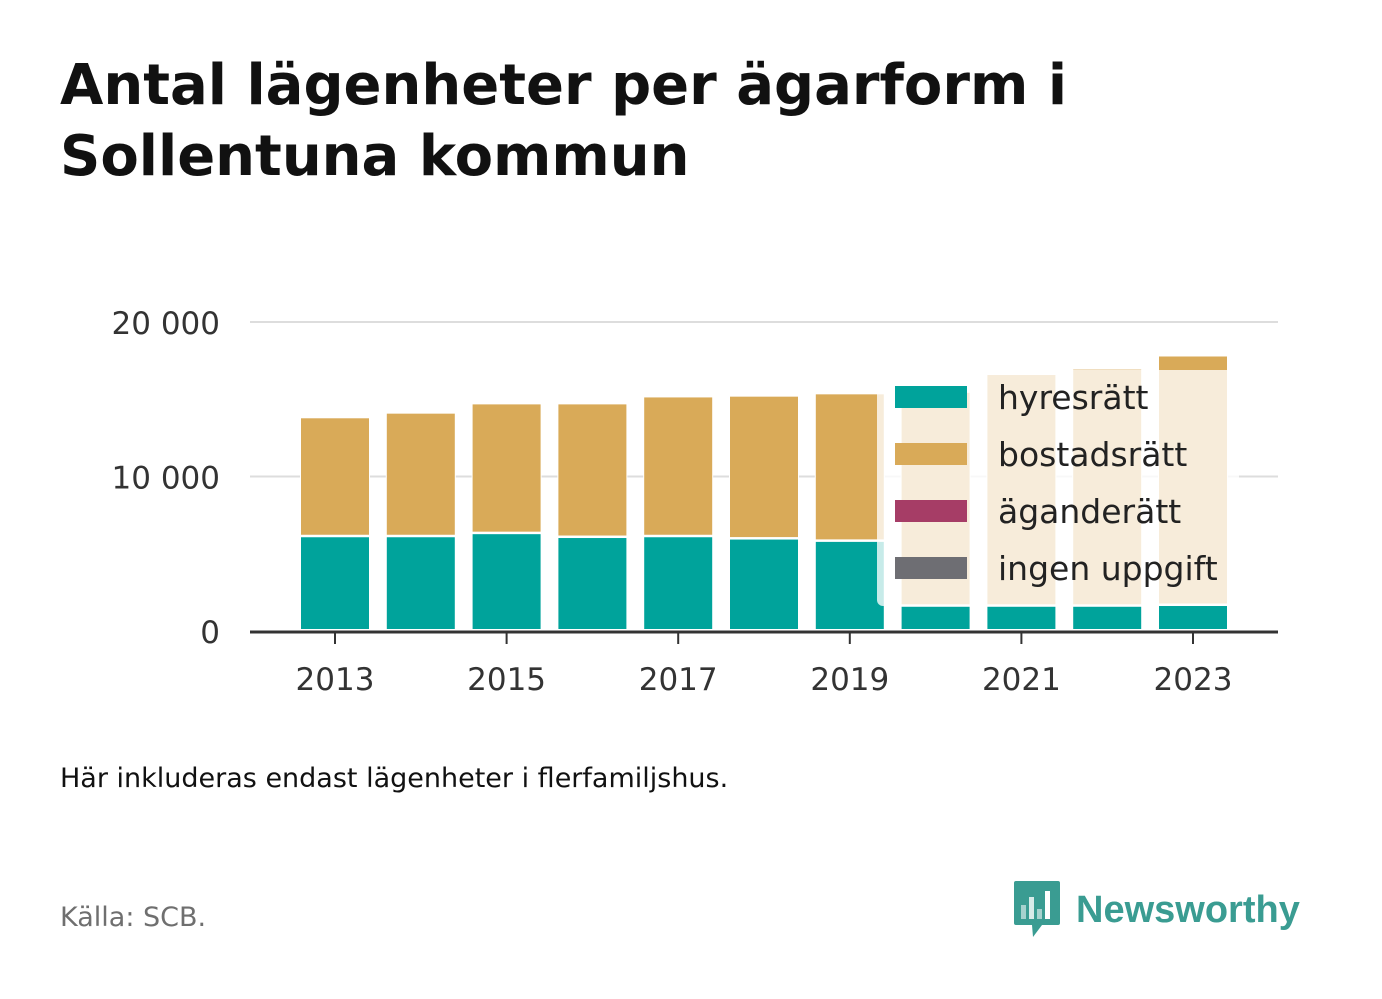 Image resolution: width=1382 pixels, height=999 pixels. What do you see at coordinates (1092, 454) in the screenshot?
I see `legend-label: bostadsrätt` at bounding box center [1092, 454].